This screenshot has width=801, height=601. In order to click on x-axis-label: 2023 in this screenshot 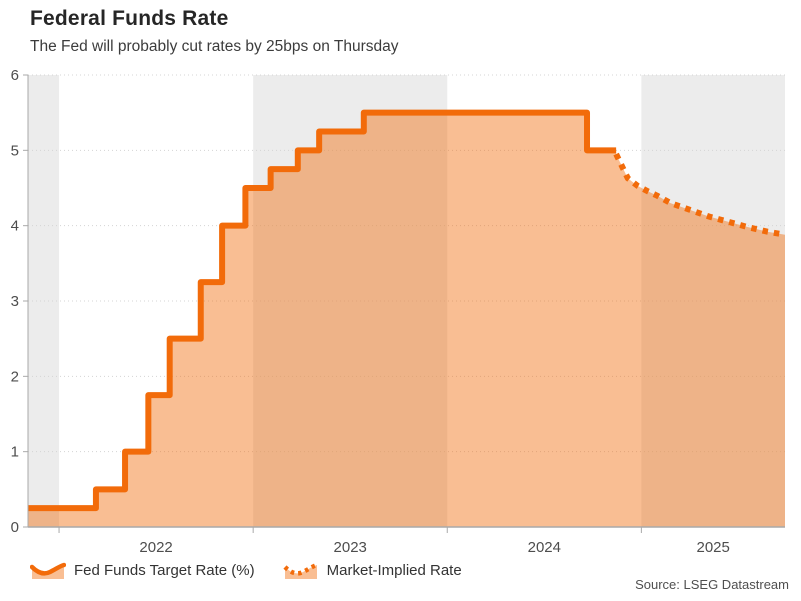, I will do `click(350, 547)`.